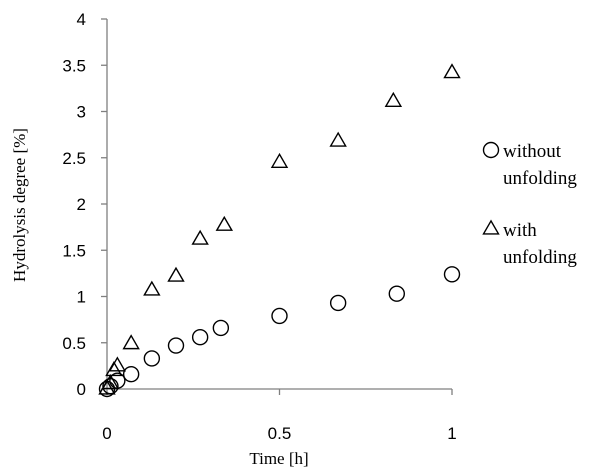 This screenshot has width=601, height=472. What do you see at coordinates (81, 112) in the screenshot?
I see `y-tick-label: 3` at bounding box center [81, 112].